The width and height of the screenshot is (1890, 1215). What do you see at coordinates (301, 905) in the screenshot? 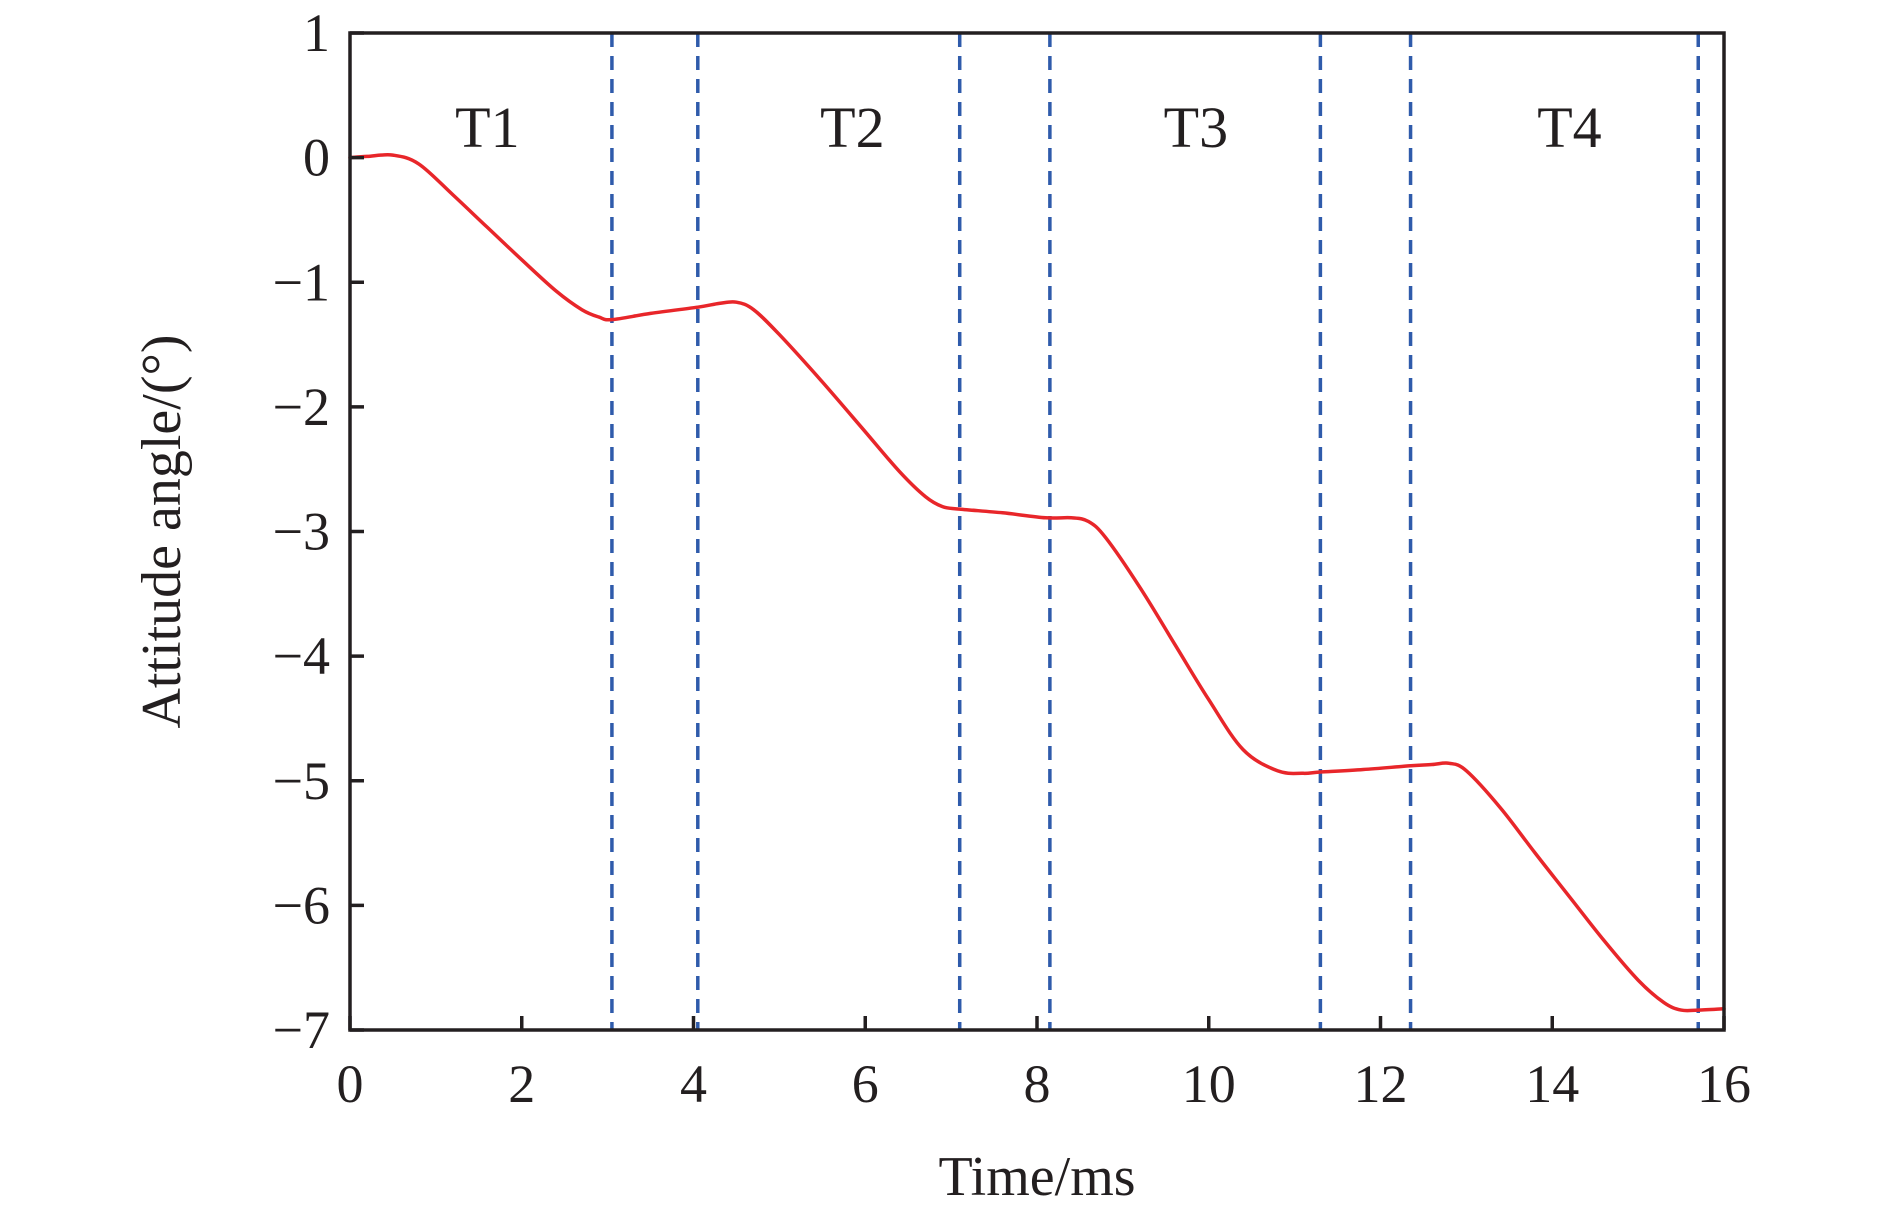
I see `y-tick-label: −6` at bounding box center [301, 905].